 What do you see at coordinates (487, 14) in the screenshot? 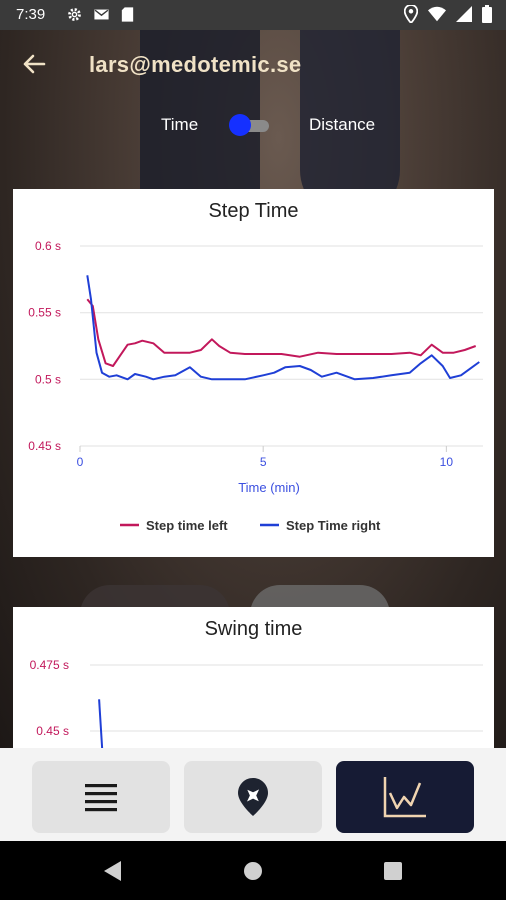
I see `battery-icon` at bounding box center [487, 14].